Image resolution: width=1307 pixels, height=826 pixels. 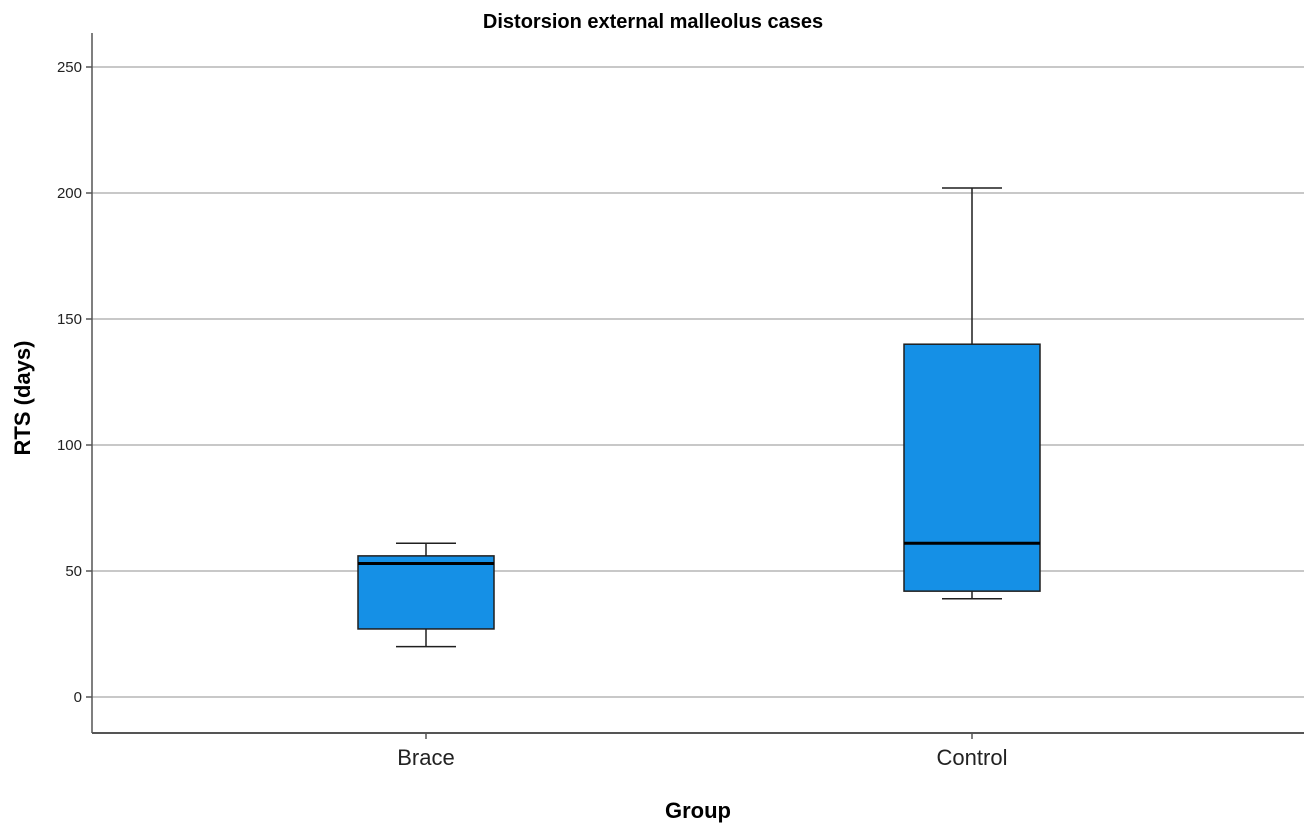 What do you see at coordinates (972, 467) in the screenshot?
I see `box-body-control` at bounding box center [972, 467].